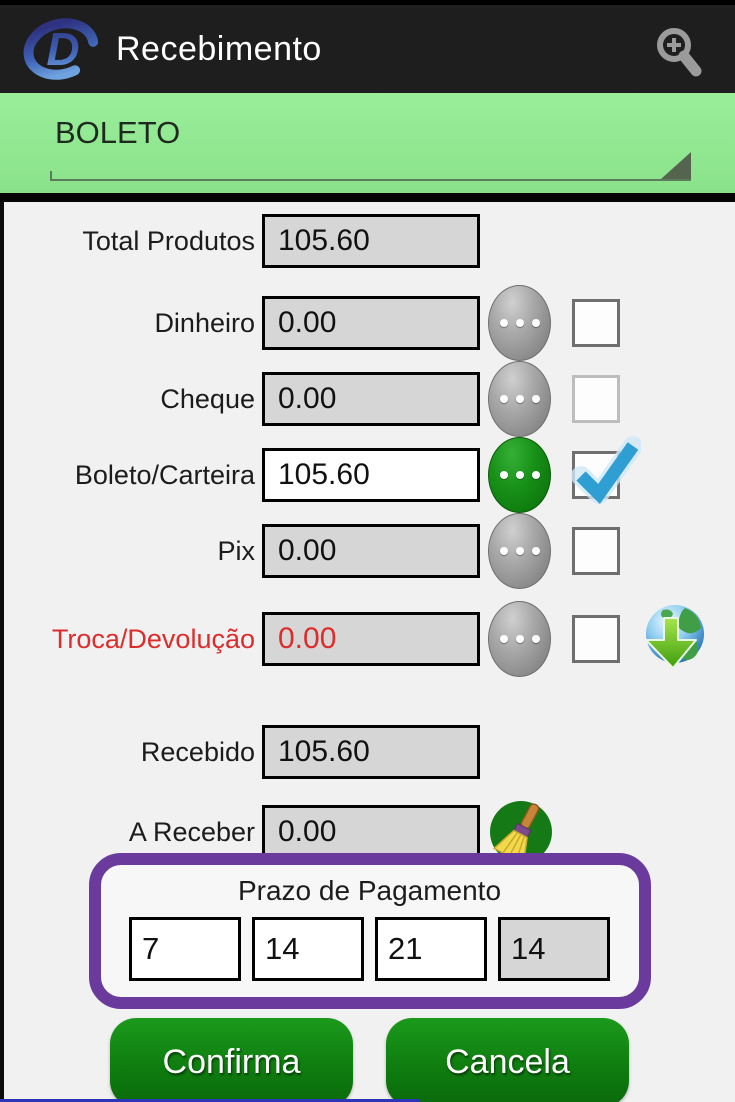  I want to click on pix-more-button, so click(519, 551).